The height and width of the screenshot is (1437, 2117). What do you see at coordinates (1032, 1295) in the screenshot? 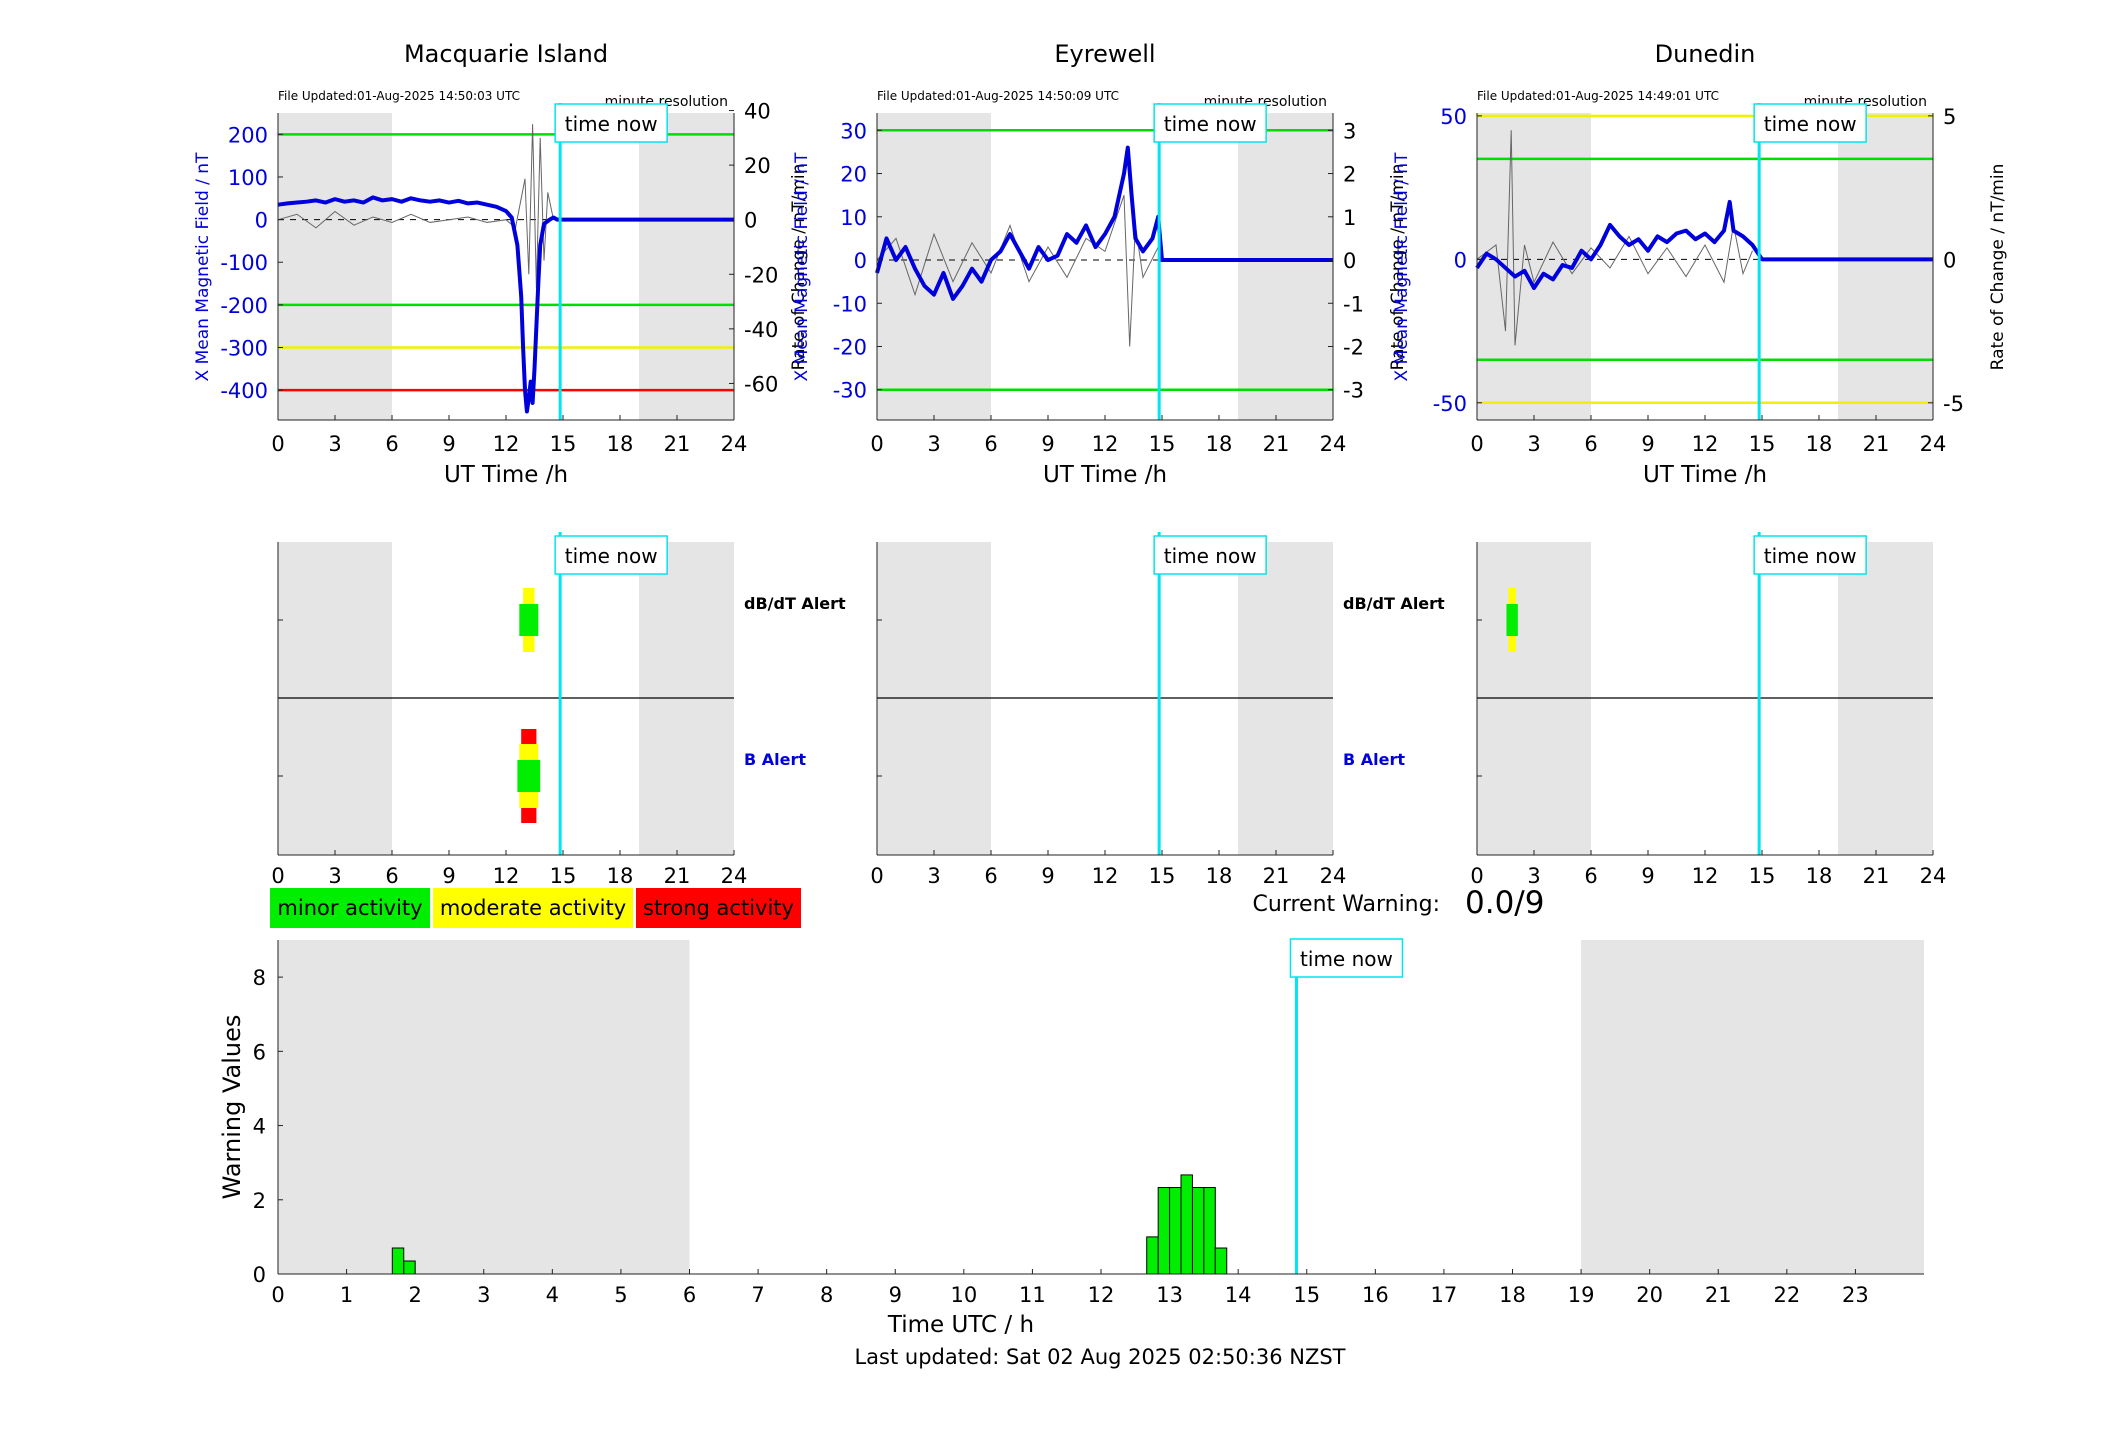
I see `x-tick-label: 11` at bounding box center [1032, 1295].